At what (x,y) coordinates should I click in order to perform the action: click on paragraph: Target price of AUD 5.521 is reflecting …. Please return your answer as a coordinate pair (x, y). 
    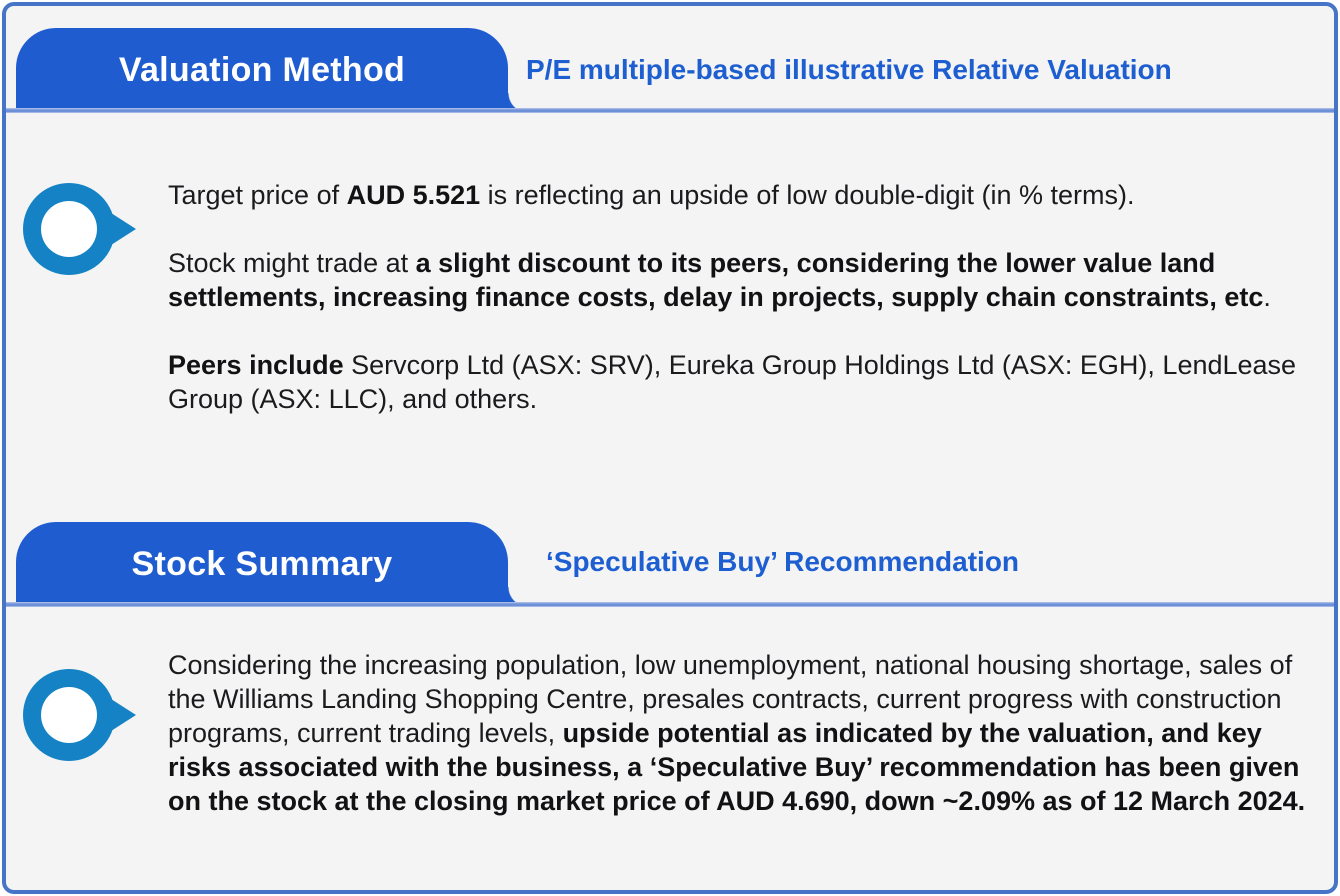
    Looking at the image, I should click on (744, 195).